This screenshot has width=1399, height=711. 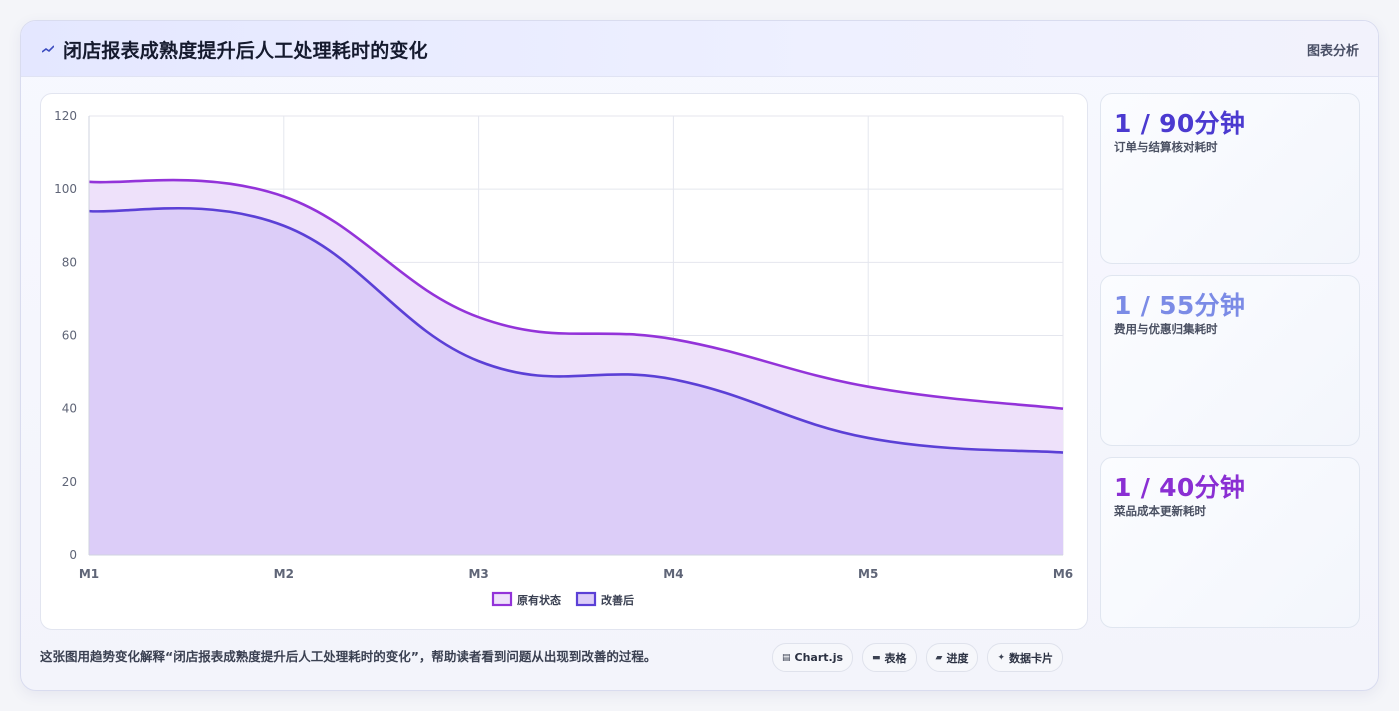 I want to click on panel-header: 闭店报表成熟度提升后人工处理耗时的变化 图表分析, so click(x=699, y=49).